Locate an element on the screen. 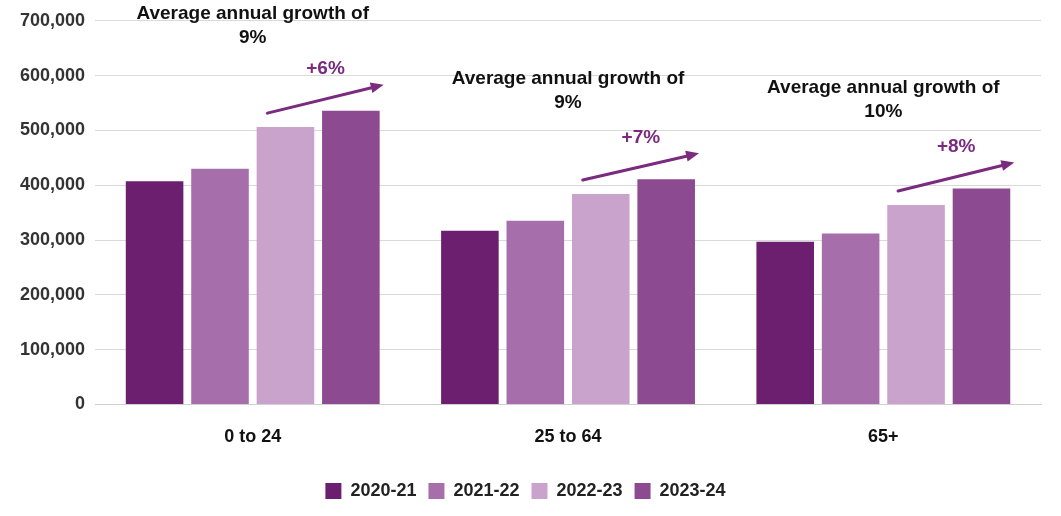 The height and width of the screenshot is (516, 1061). legend-label: 2020-21 is located at coordinates (383, 489).